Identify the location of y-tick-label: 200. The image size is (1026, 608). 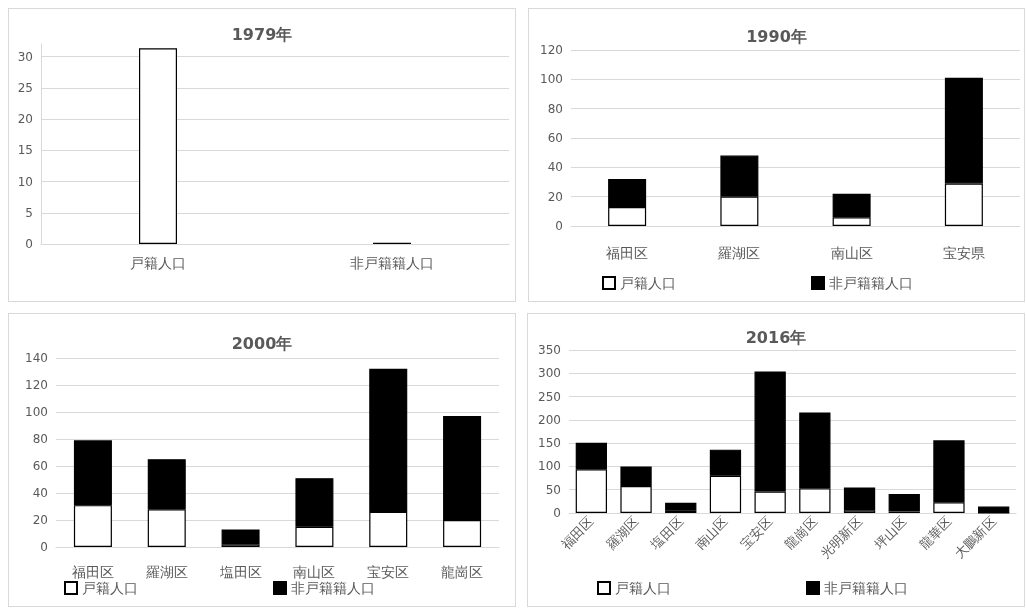
(549, 419).